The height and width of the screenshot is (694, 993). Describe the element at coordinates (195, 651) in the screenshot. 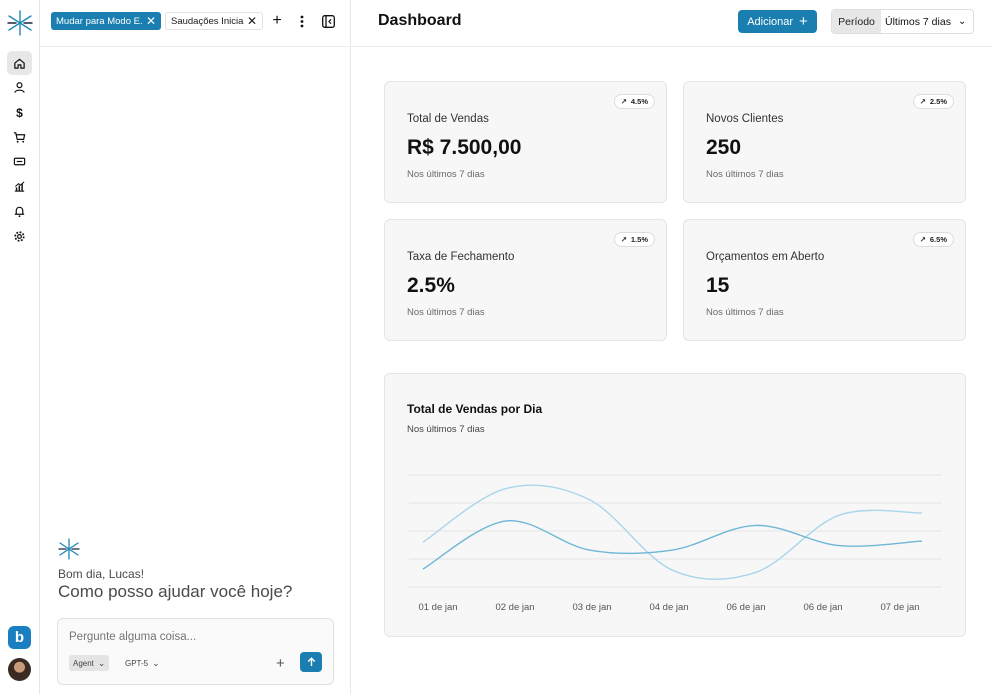

I see `chat-composer: Agent ⌄ GPT-5 ⌄ +` at that location.